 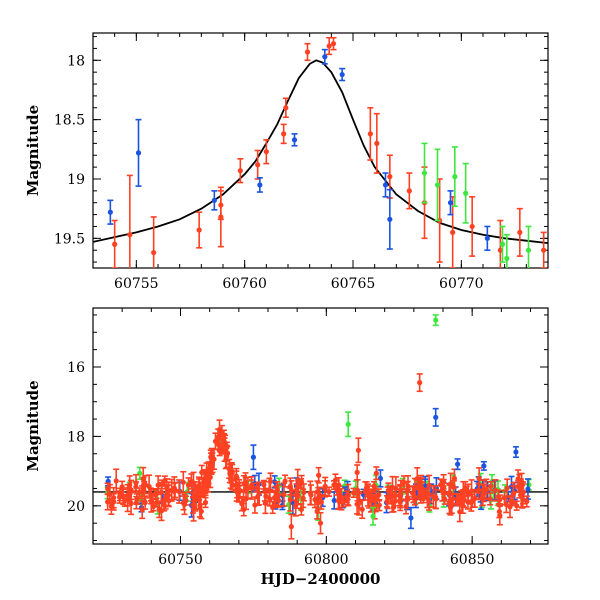 I want to click on x-tick-label: 60770, so click(x=461, y=284).